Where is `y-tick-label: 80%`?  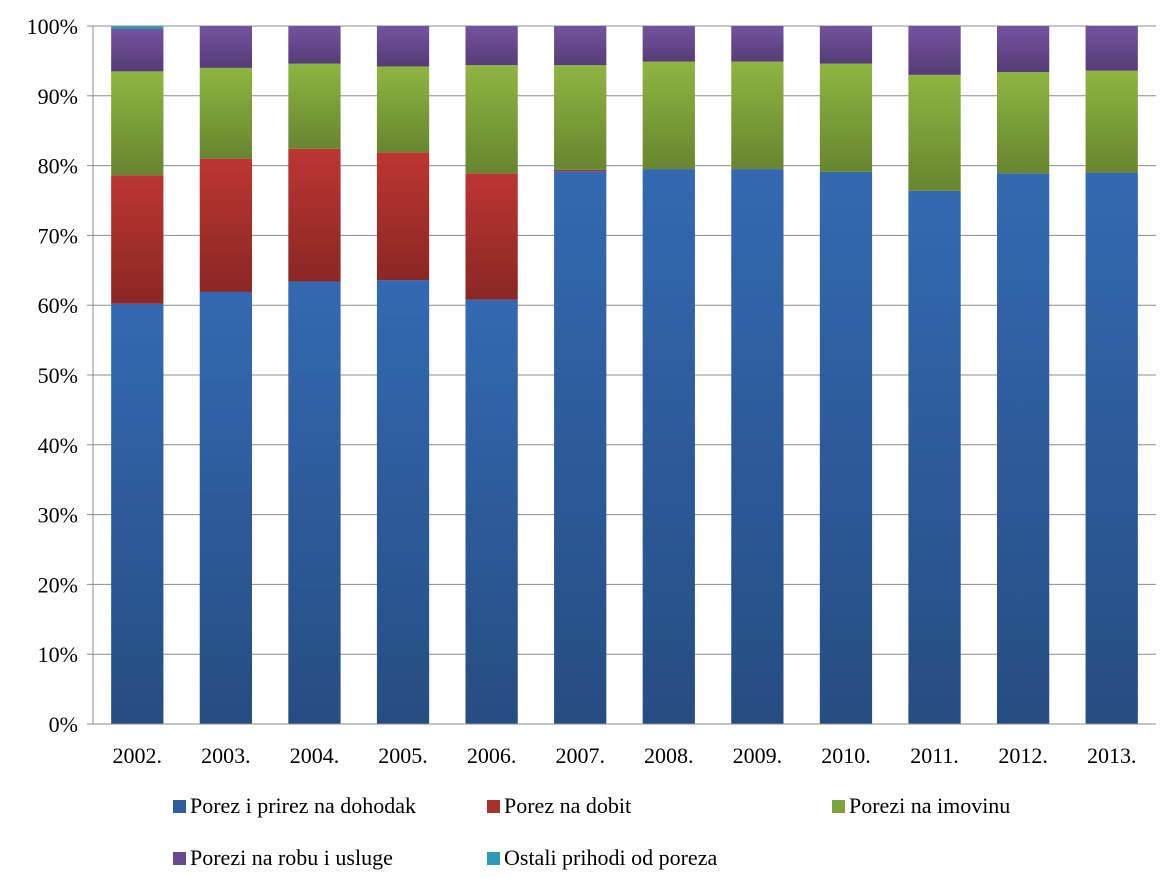
y-tick-label: 80% is located at coordinates (58, 166).